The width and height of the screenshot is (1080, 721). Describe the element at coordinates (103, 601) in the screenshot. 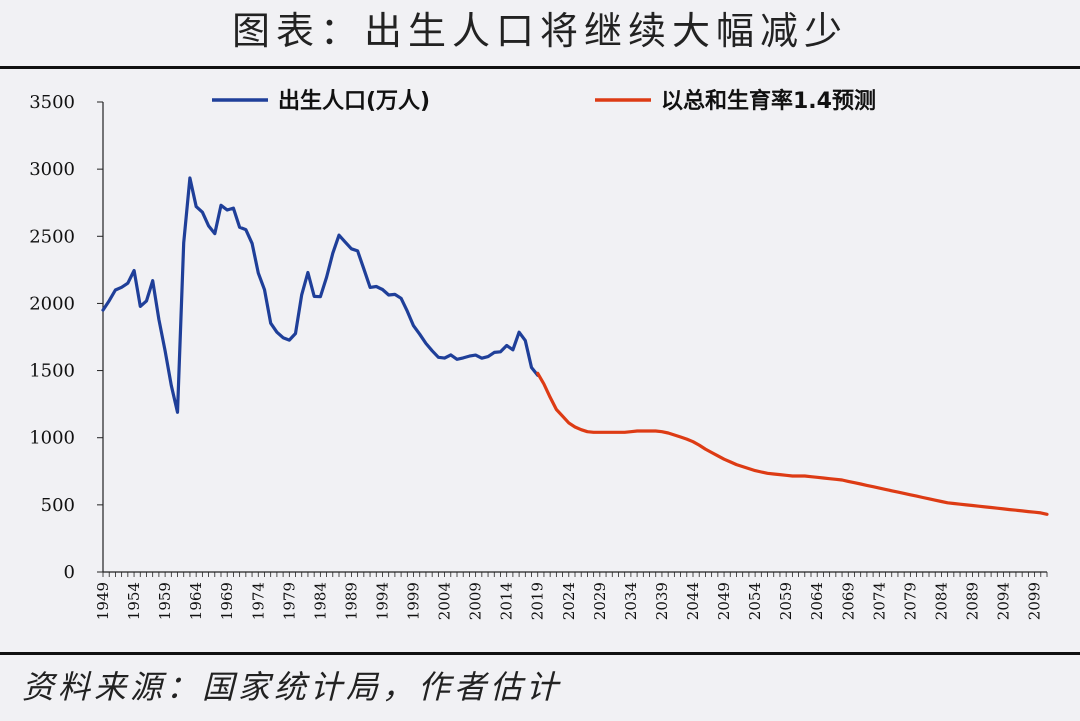

I see `x-tick-label: 1949` at that location.